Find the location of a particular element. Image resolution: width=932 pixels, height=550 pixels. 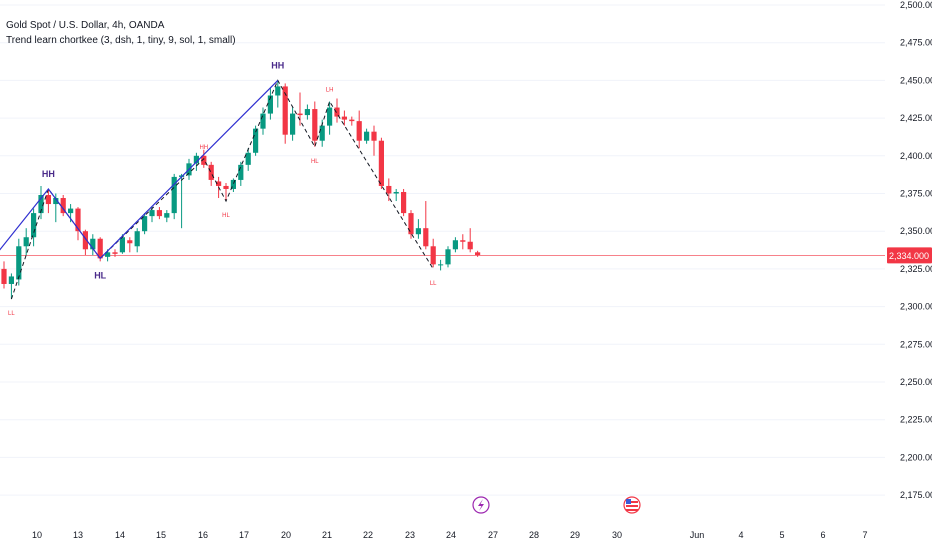

pivot-label-lh: LH is located at coordinates (330, 91).